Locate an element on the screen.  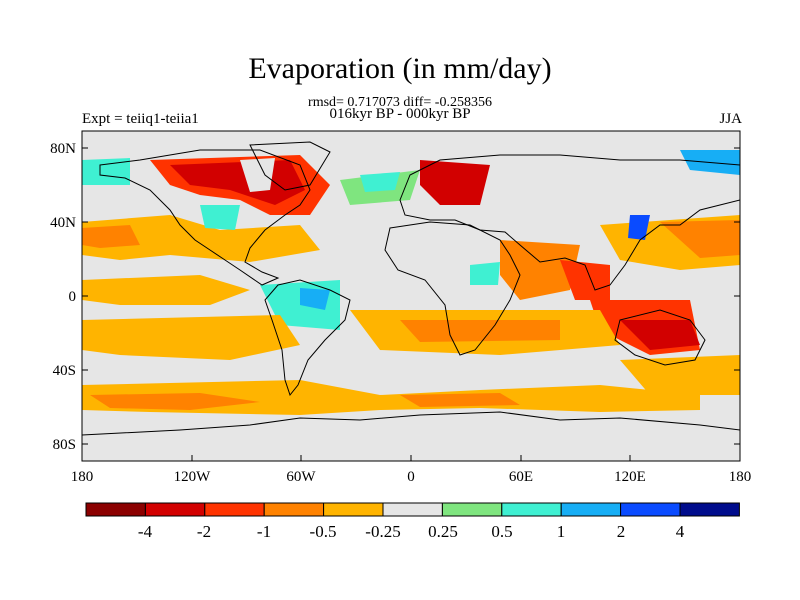
lon-label: 120W is located at coordinates (193, 477).